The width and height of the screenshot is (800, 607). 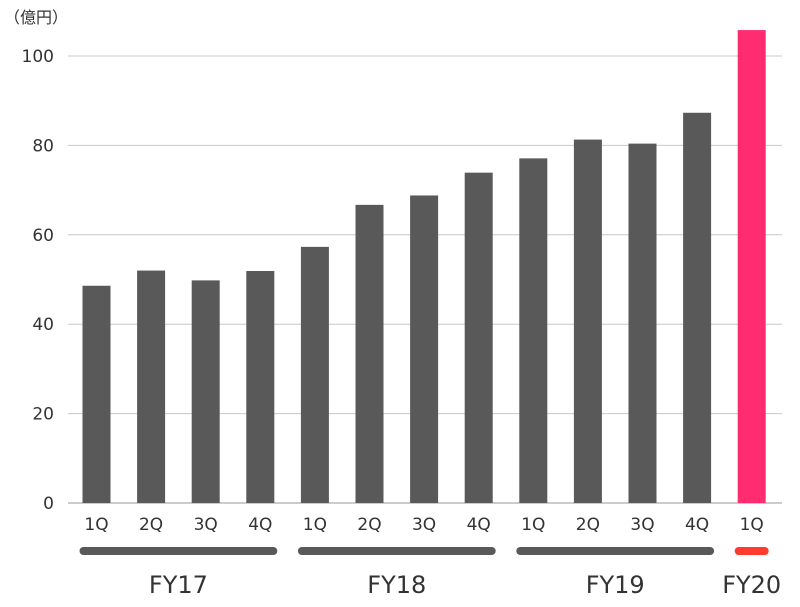 What do you see at coordinates (369, 353) in the screenshot?
I see `bar-fy18-2q` at bounding box center [369, 353].